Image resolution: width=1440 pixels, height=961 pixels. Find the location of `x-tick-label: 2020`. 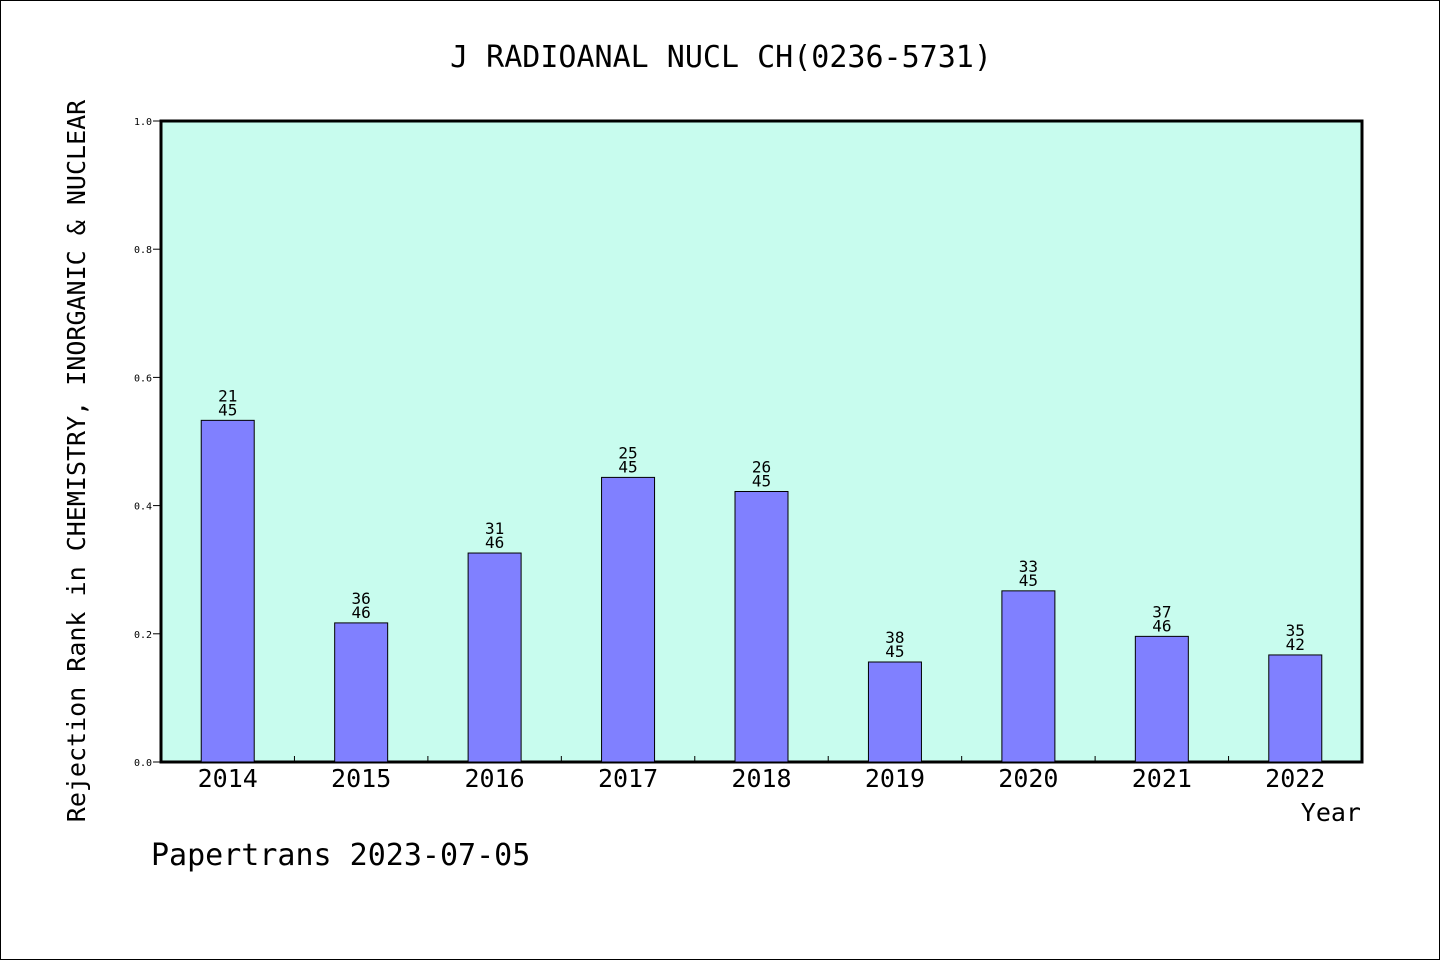

x-tick-label: 2020 is located at coordinates (1028, 778).